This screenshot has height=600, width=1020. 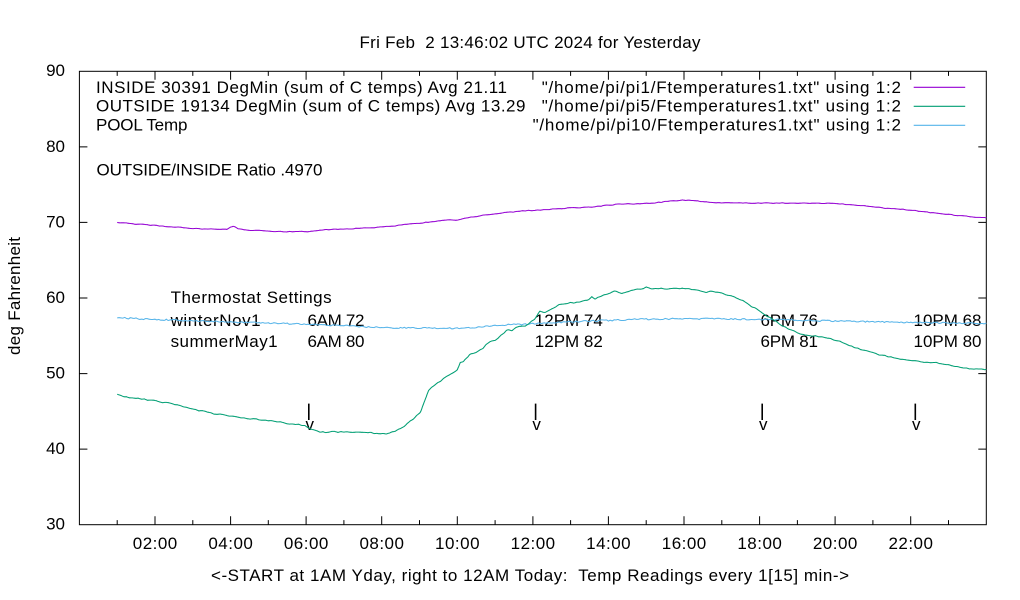 I want to click on svg-text: 18:00, so click(x=759, y=543).